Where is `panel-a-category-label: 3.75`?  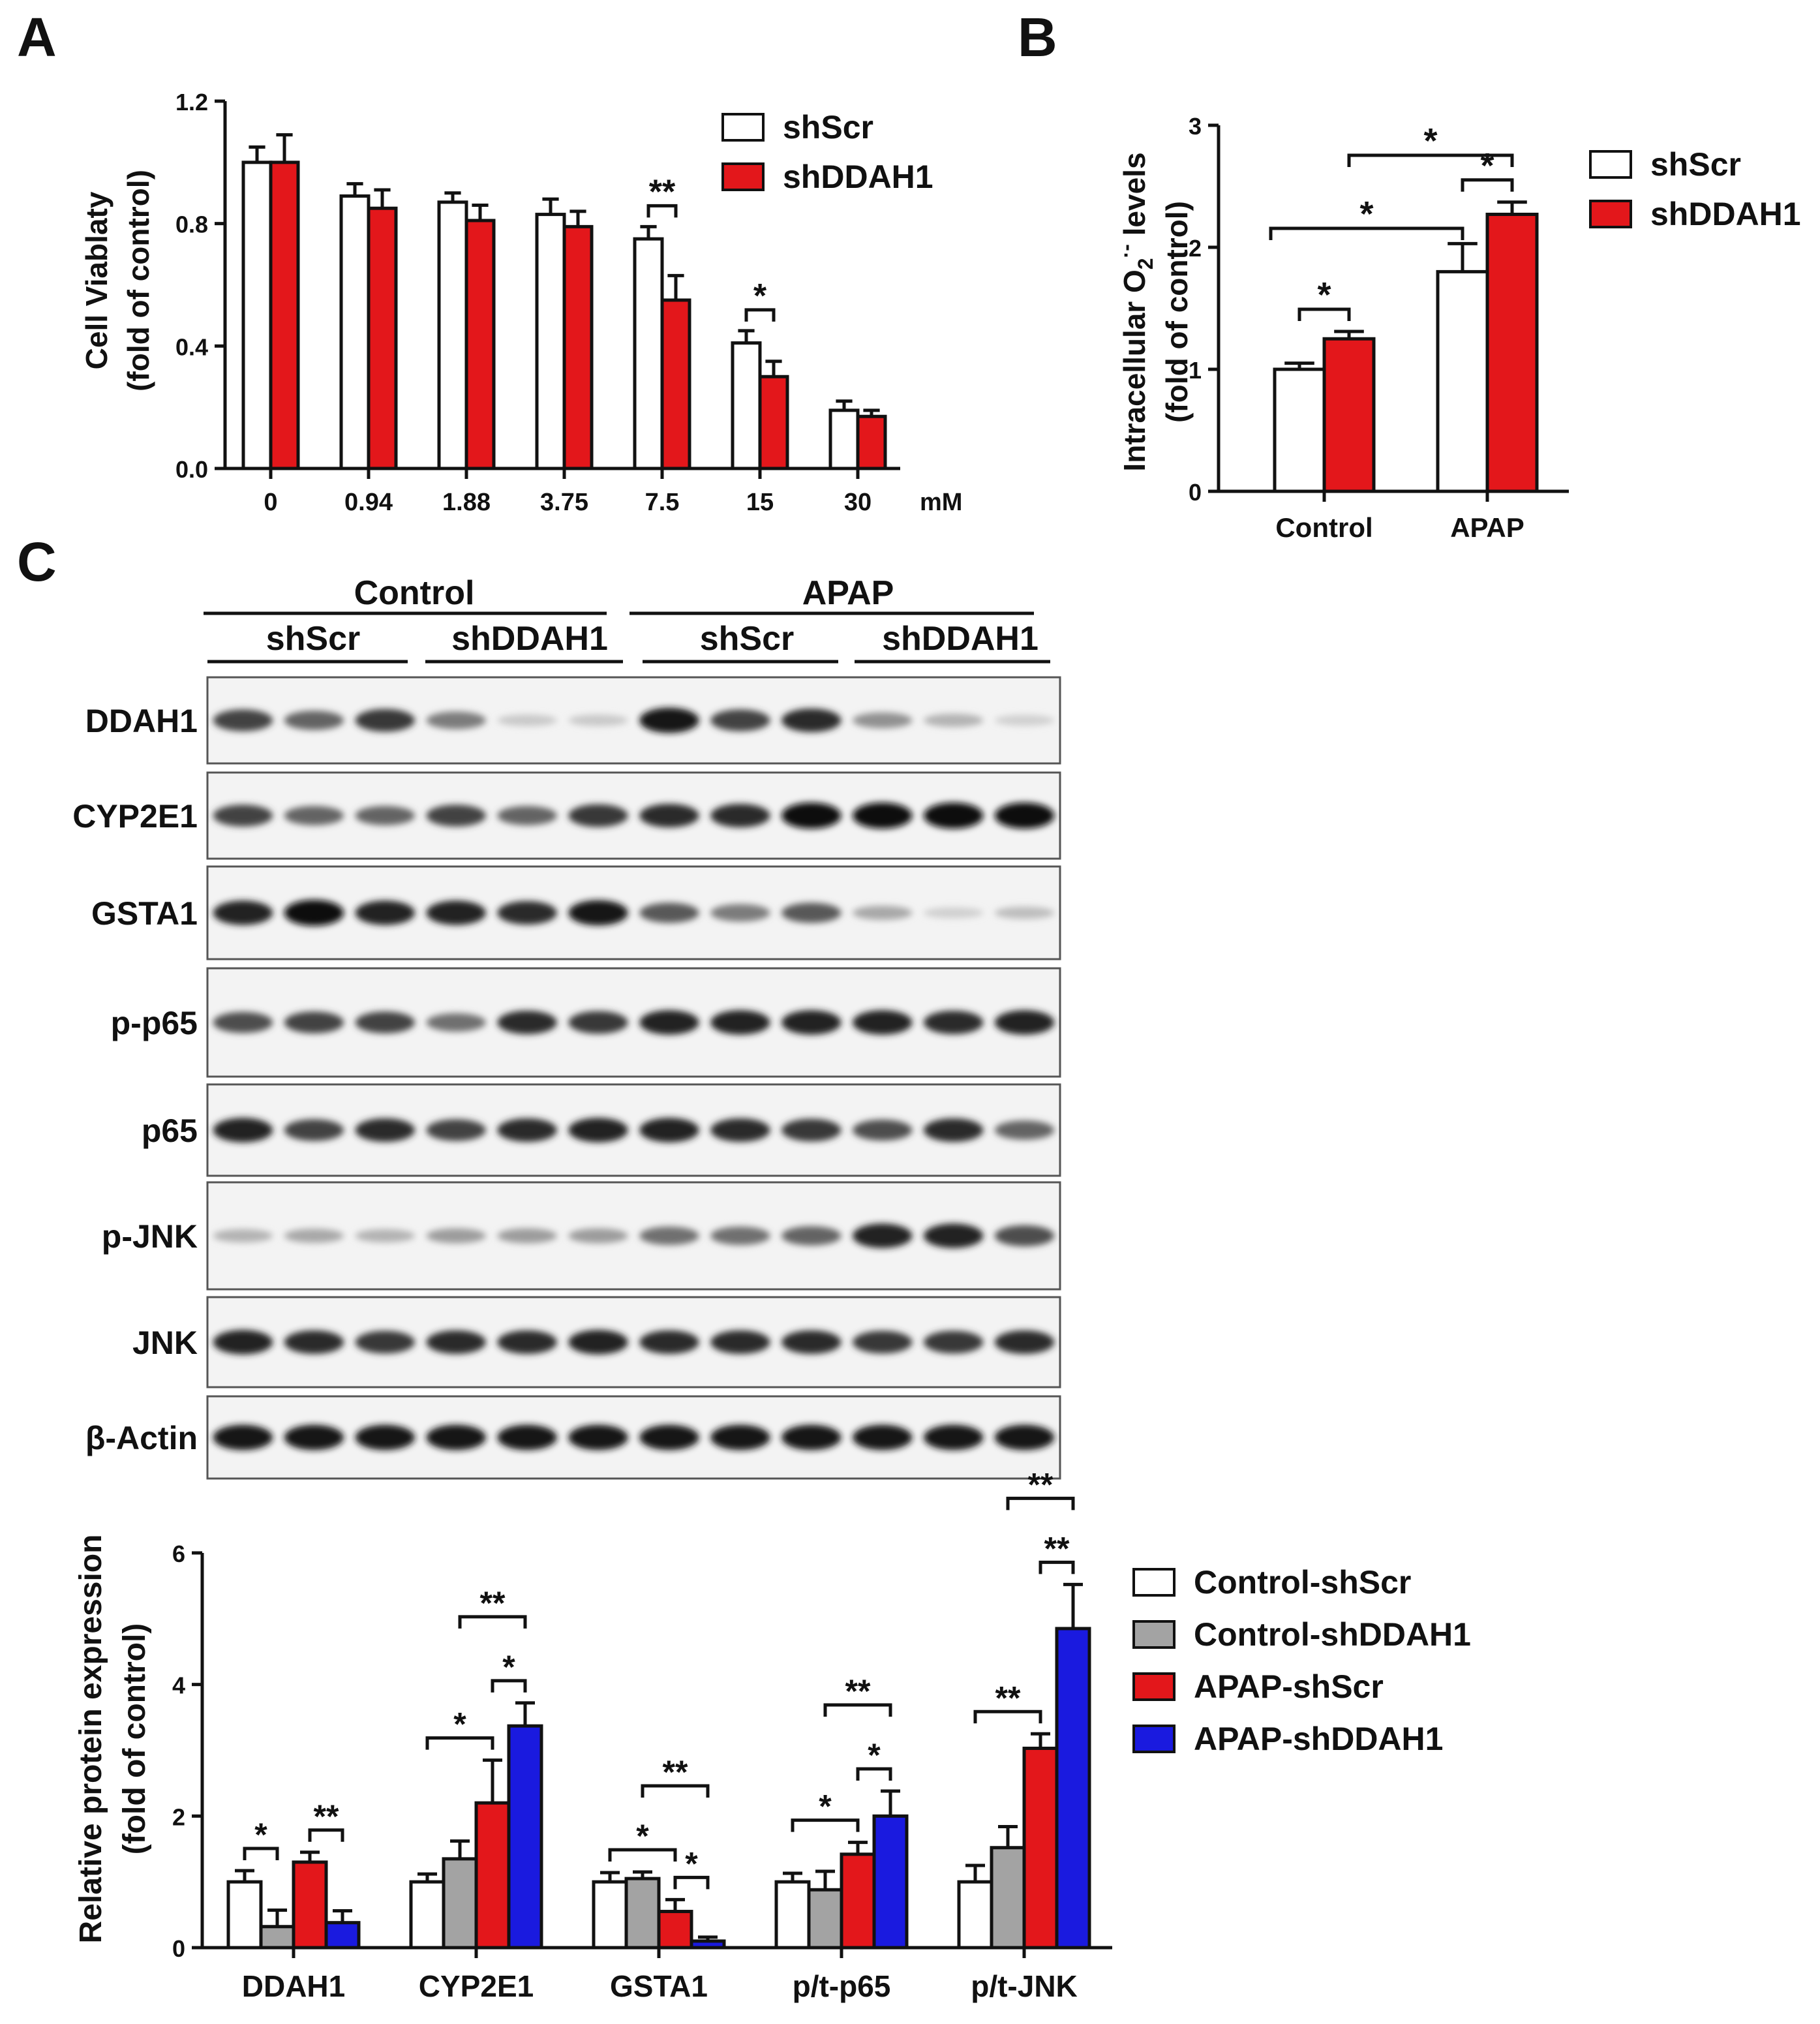
panel-a-category-label: 3.75 is located at coordinates (564, 503).